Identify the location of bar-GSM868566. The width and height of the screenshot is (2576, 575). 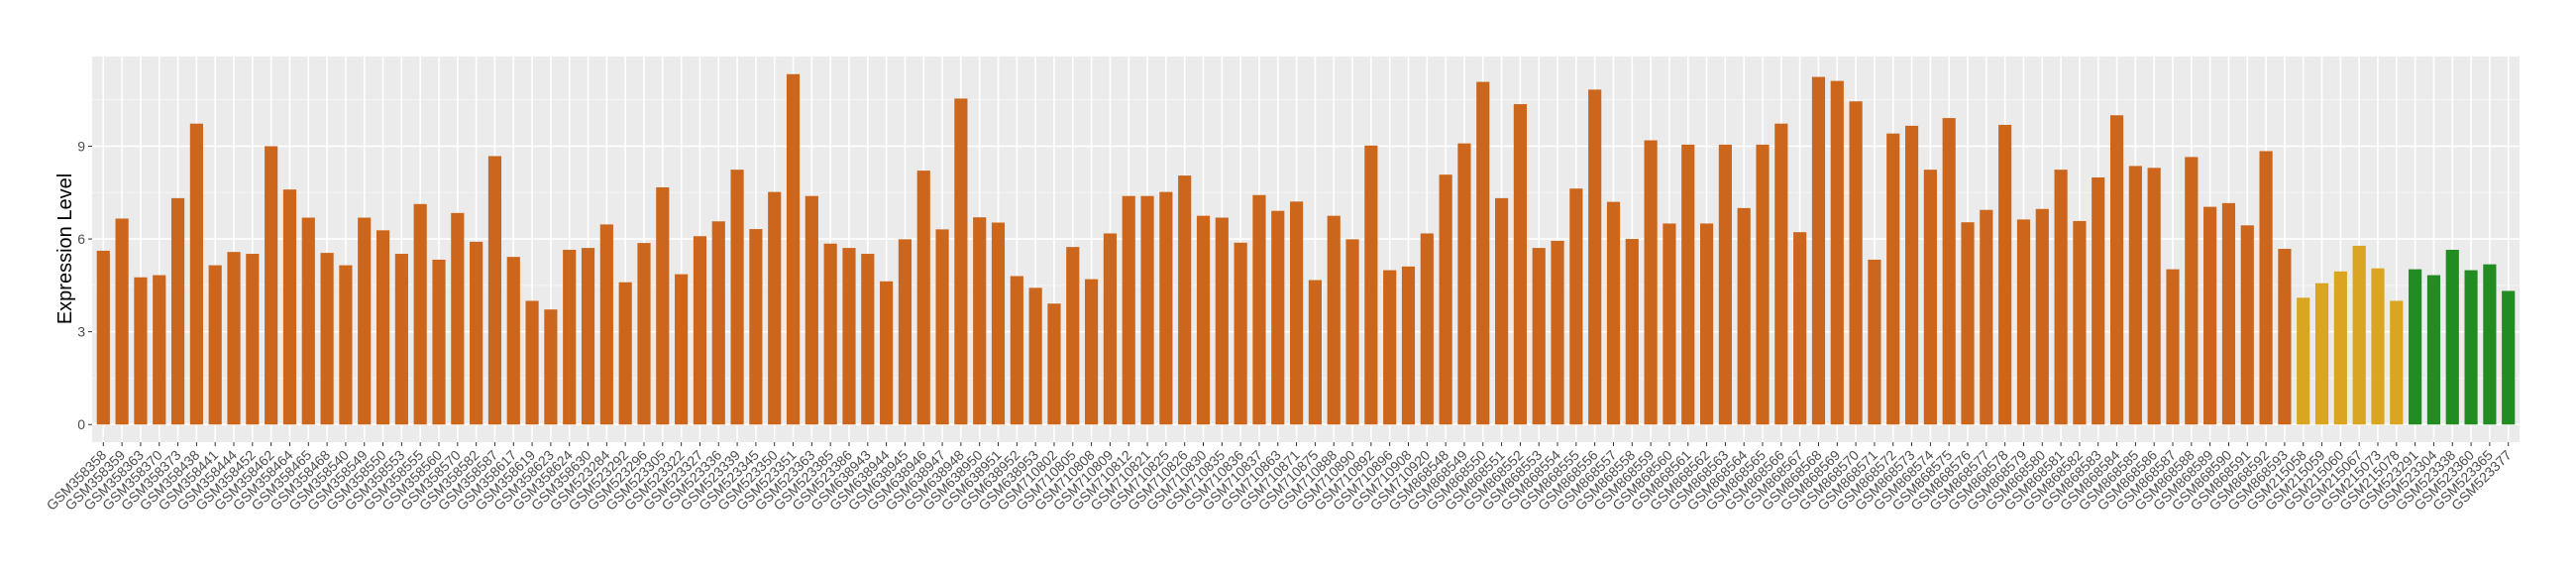
(1781, 274).